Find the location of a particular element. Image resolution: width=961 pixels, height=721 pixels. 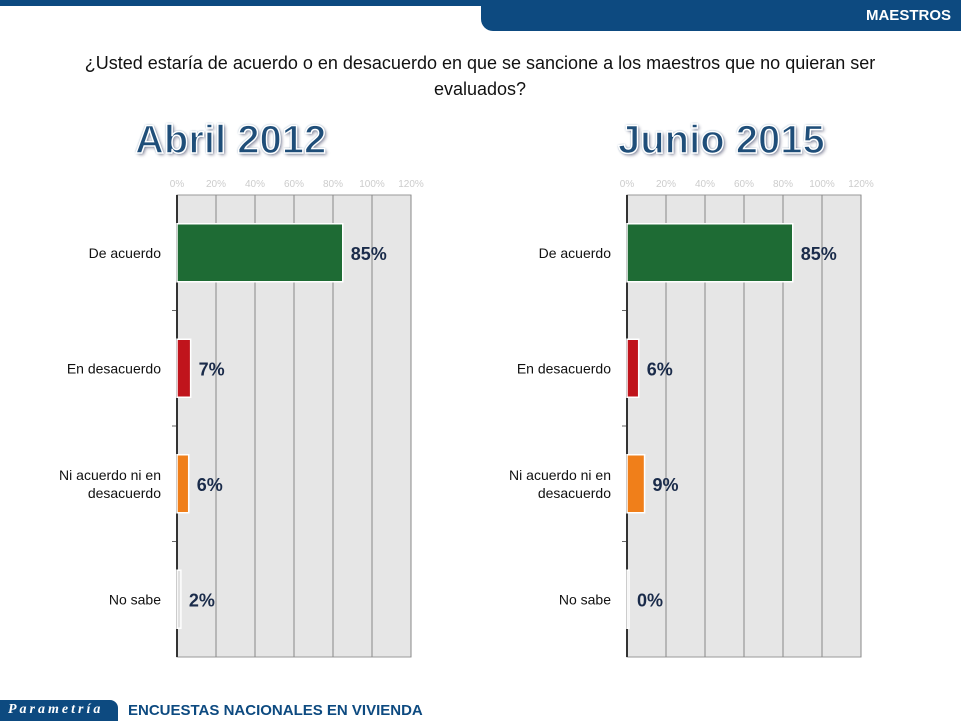

section-tab: MAESTROS is located at coordinates (721, 15).